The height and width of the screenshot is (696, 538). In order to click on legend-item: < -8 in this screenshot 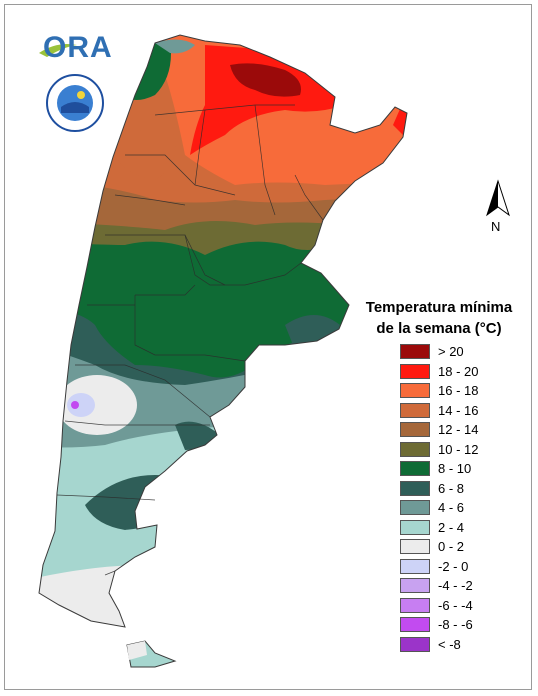, I will do `click(439, 645)`.